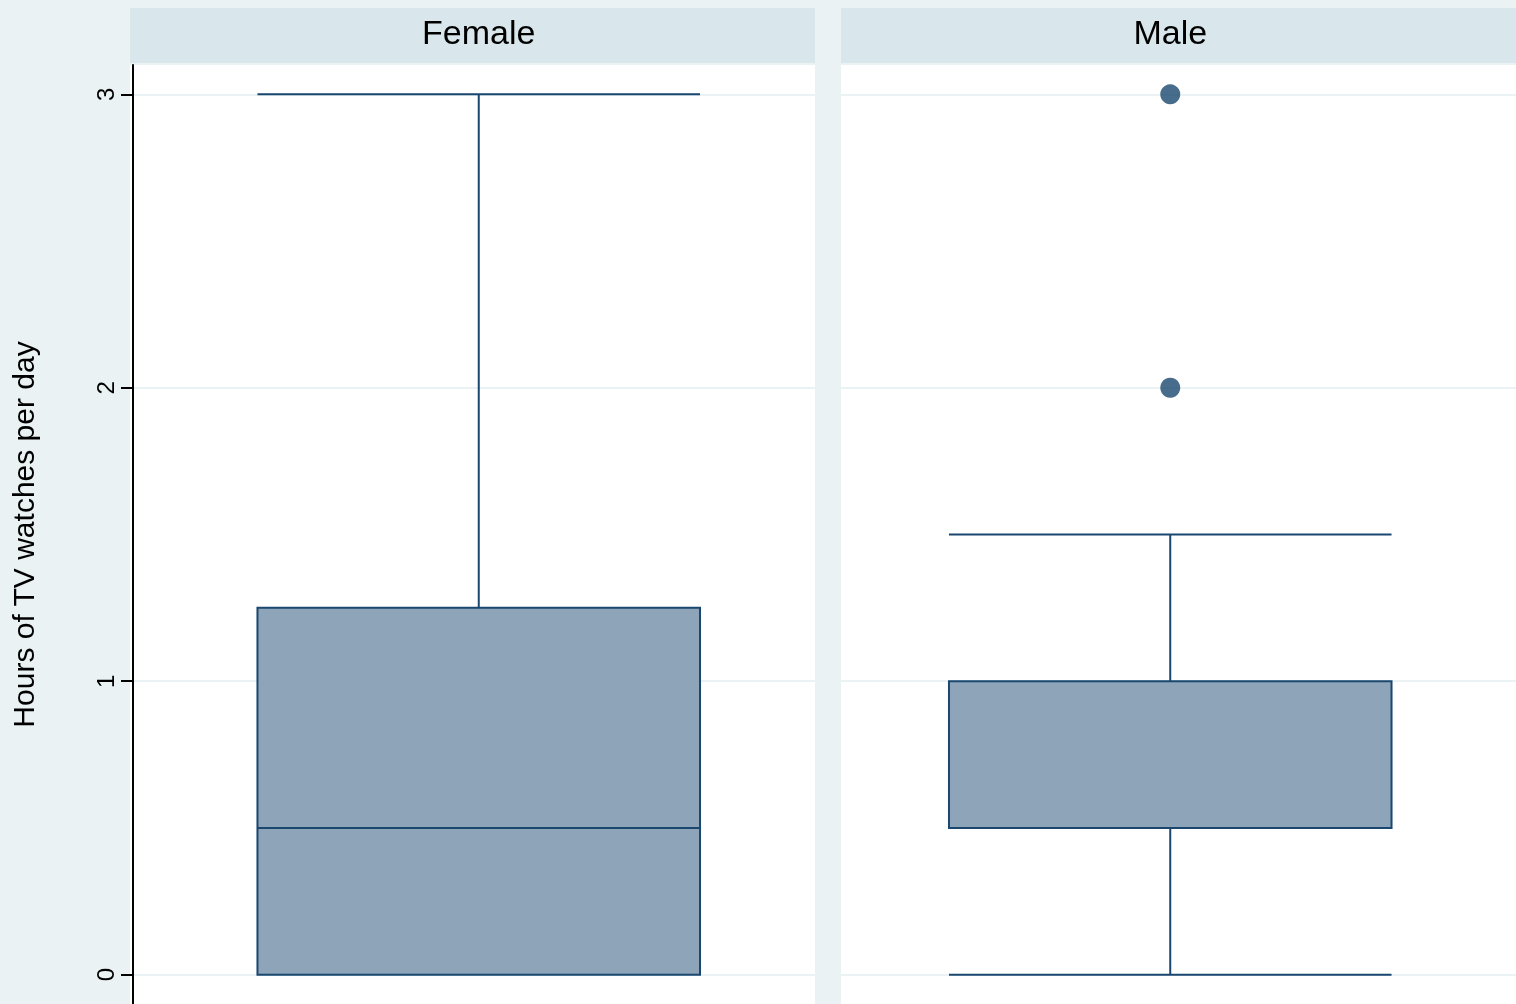  Describe the element at coordinates (479, 32) in the screenshot. I see `x-tick-label: Female` at that location.